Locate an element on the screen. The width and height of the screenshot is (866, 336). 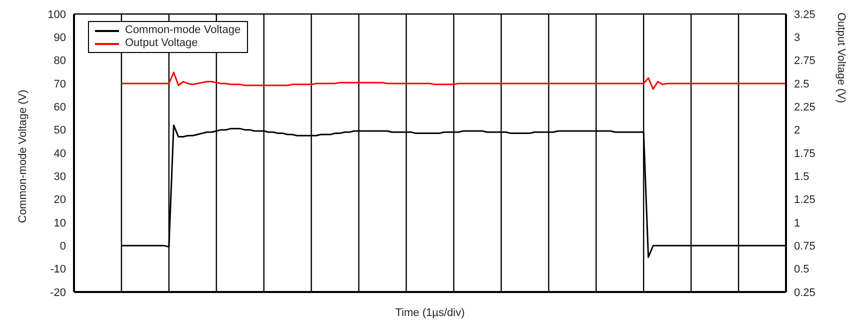
y2-tick-label: 1 is located at coordinates (797, 223).